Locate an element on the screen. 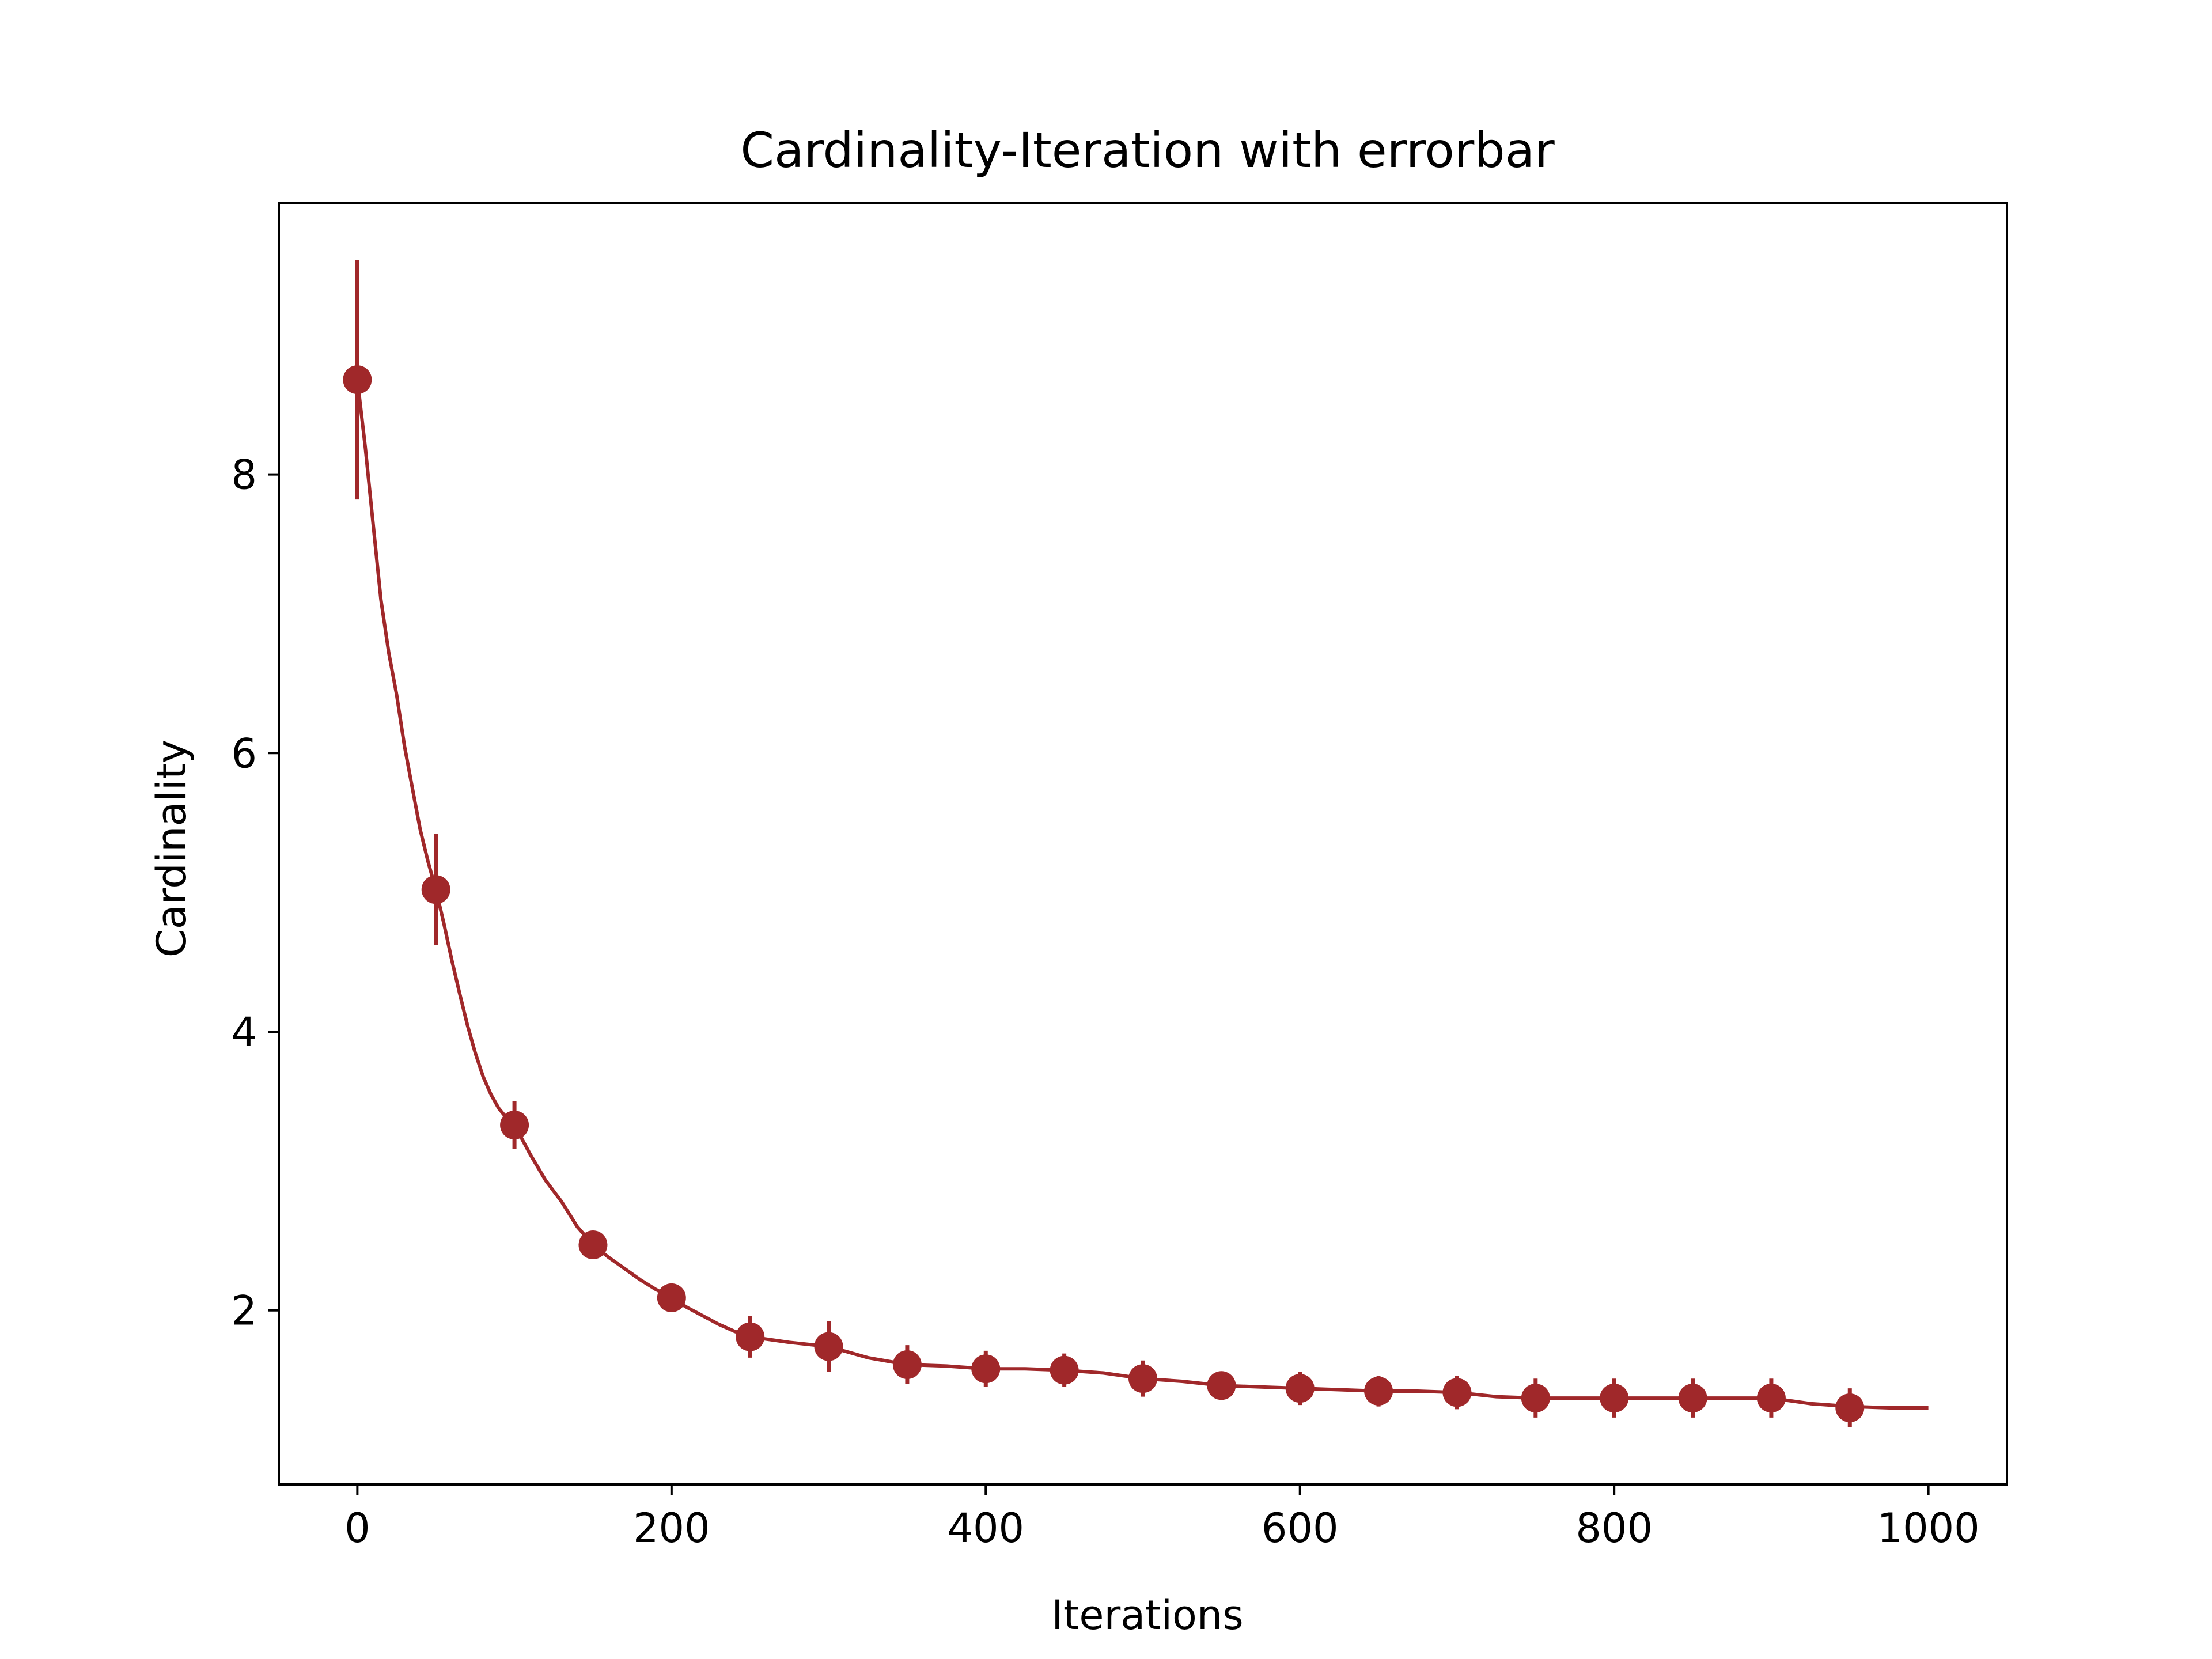 This screenshot has height=1659, width=2212. y-axis: 2 4 6 8 is located at coordinates (255, 893).